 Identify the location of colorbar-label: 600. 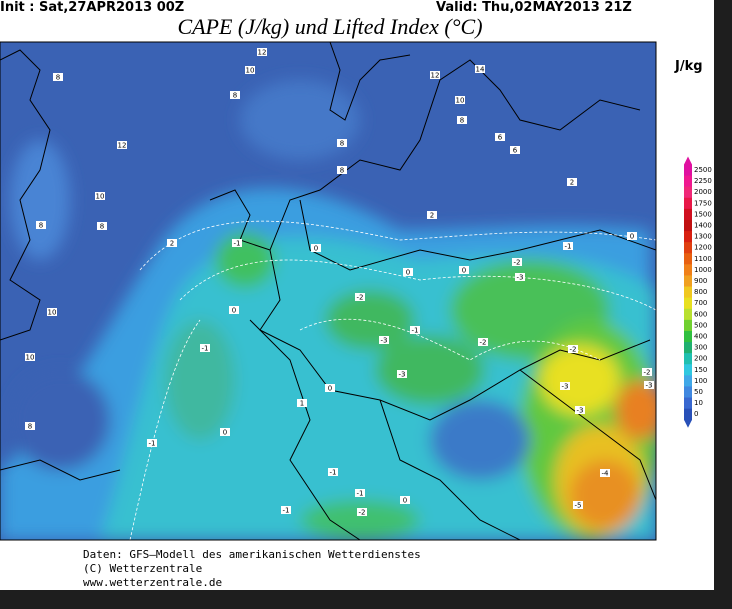
(700, 314).